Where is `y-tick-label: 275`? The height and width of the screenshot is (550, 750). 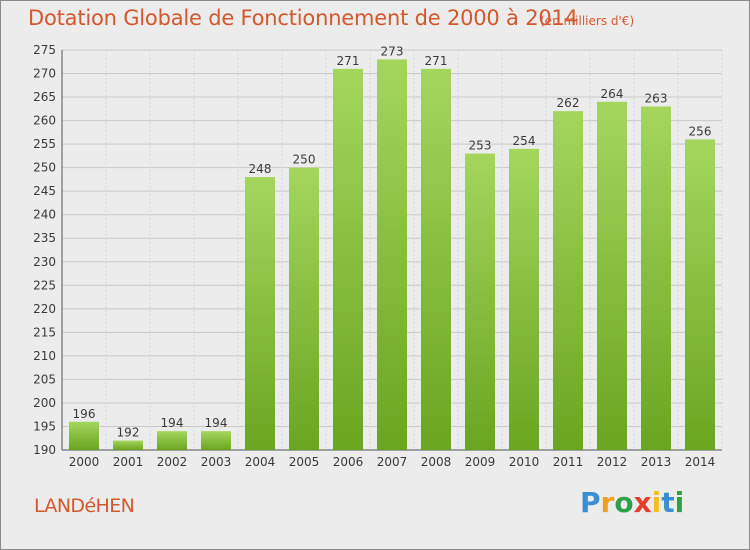
y-tick-label: 275 is located at coordinates (44, 50).